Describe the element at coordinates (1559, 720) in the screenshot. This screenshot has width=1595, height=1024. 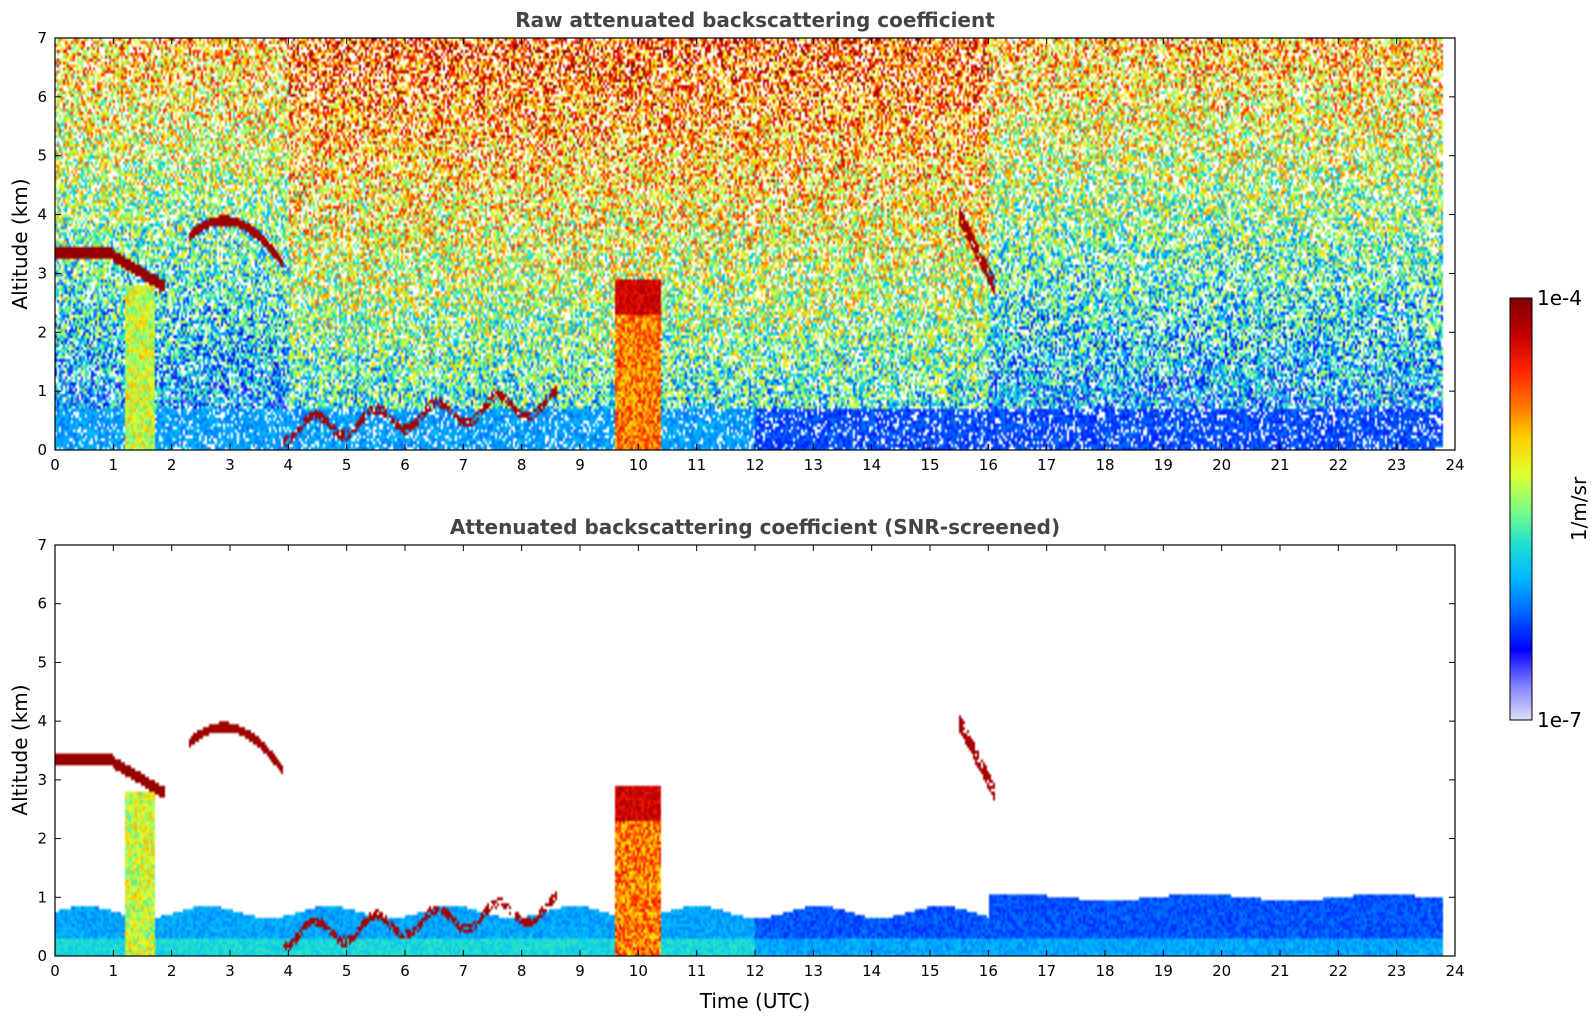
I see `colorbar-min-label: 1e-7` at that location.